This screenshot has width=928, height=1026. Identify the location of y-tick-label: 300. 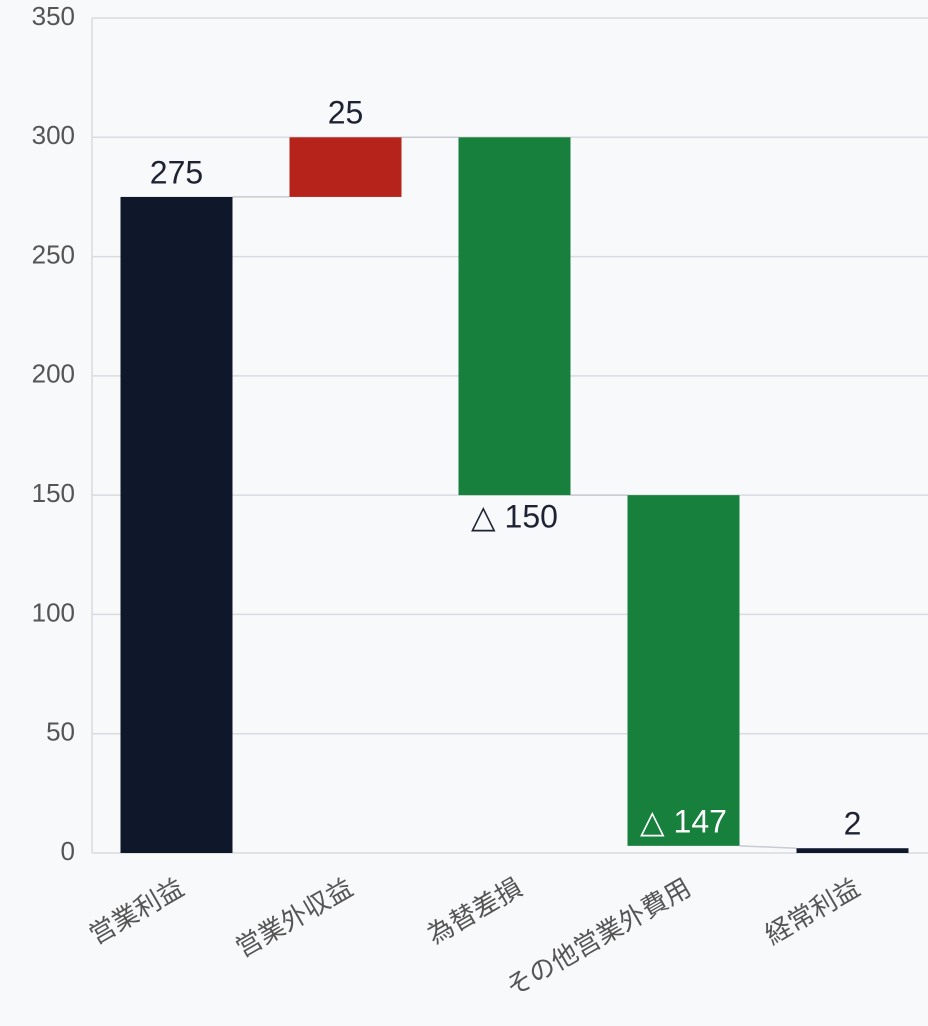
(53, 135).